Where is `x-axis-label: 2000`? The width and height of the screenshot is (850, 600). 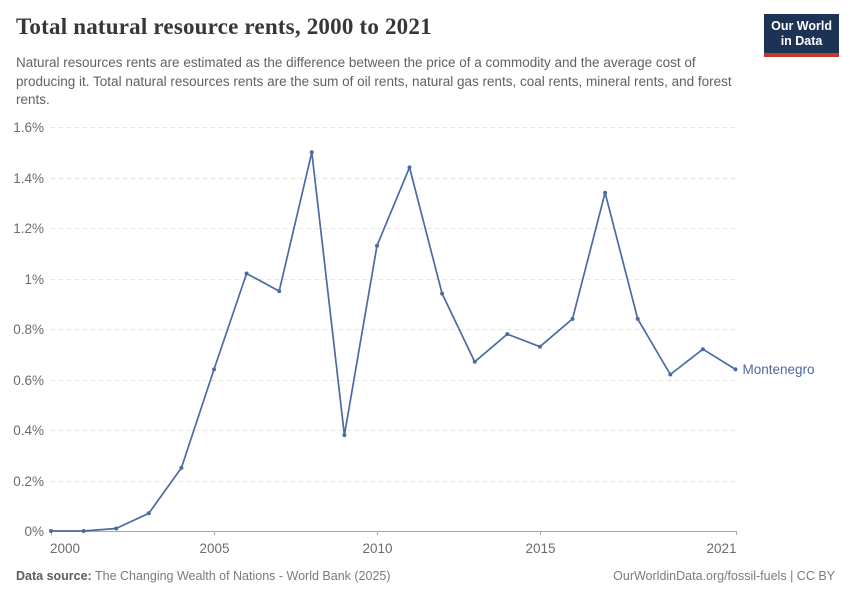 x-axis-label: 2000 is located at coordinates (65, 548).